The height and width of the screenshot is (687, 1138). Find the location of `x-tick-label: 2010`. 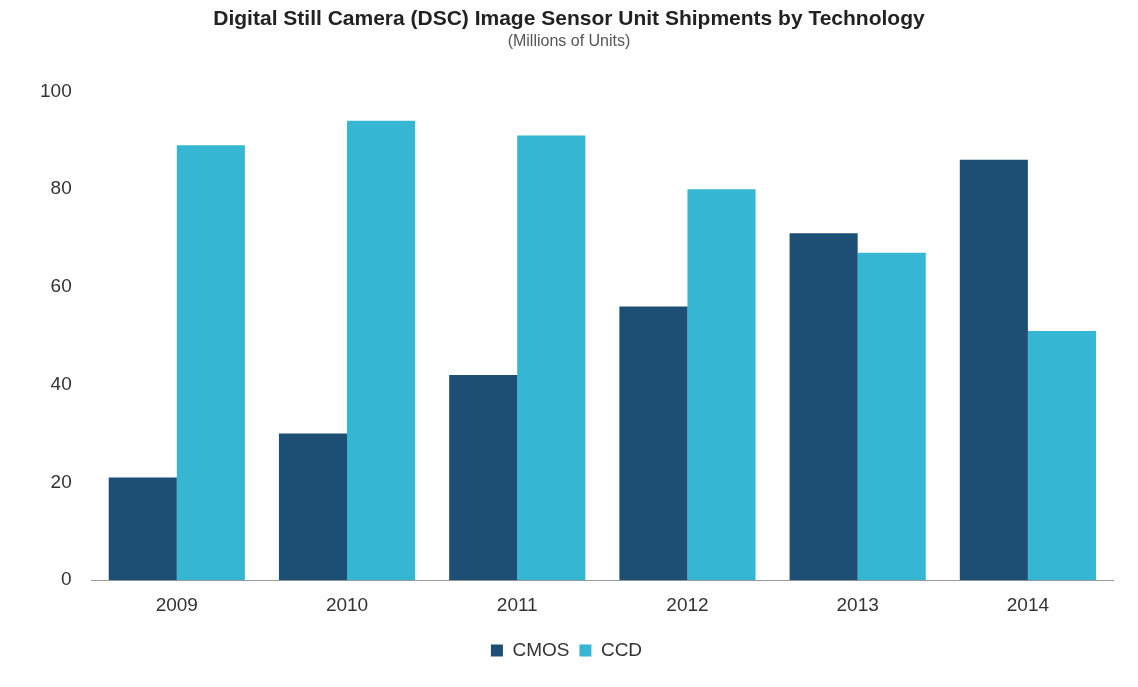

x-tick-label: 2010 is located at coordinates (347, 604).